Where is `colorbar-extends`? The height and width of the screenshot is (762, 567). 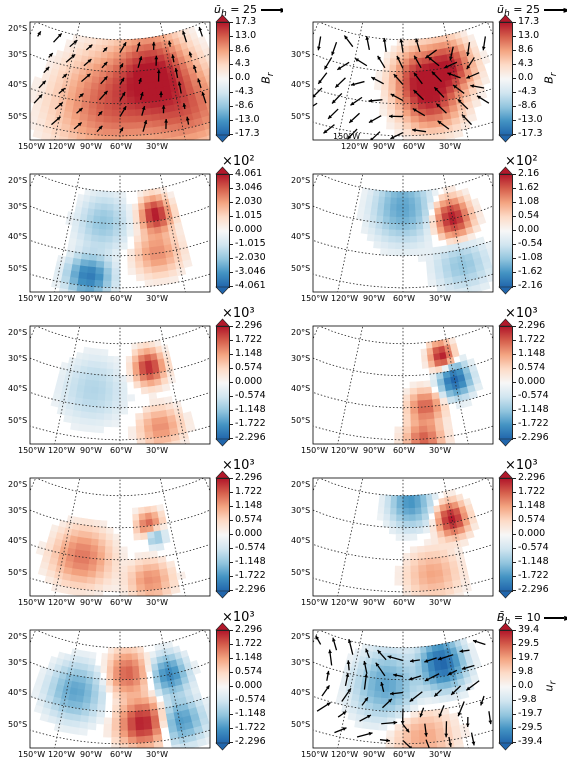 colorbar-extends is located at coordinates (222, 230).